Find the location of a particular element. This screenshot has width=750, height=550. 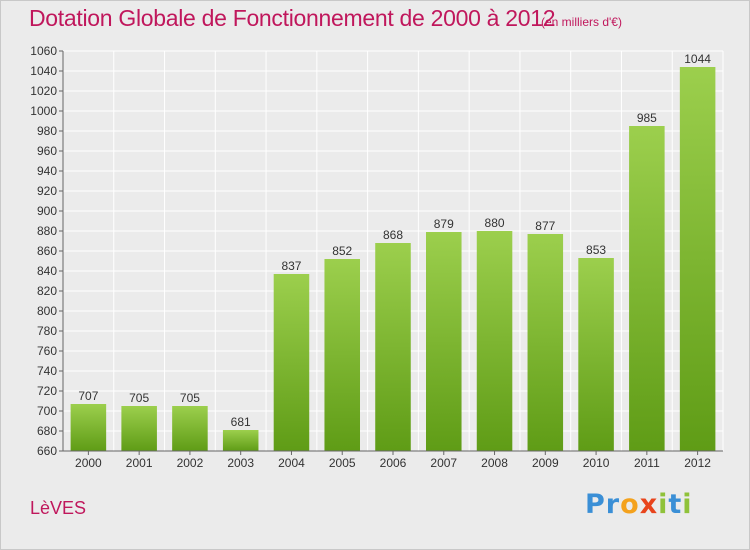

x-tick-label: 2012 is located at coordinates (697, 463).